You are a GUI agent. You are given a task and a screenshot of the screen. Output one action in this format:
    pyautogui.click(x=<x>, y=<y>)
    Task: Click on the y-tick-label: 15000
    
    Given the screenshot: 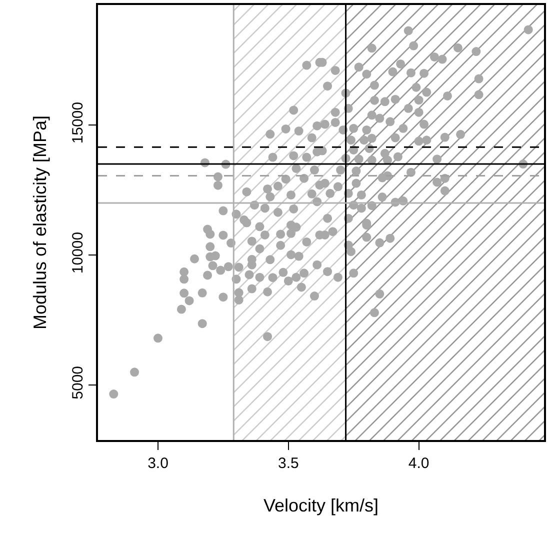 What is the action you would take?
    pyautogui.click(x=77, y=123)
    